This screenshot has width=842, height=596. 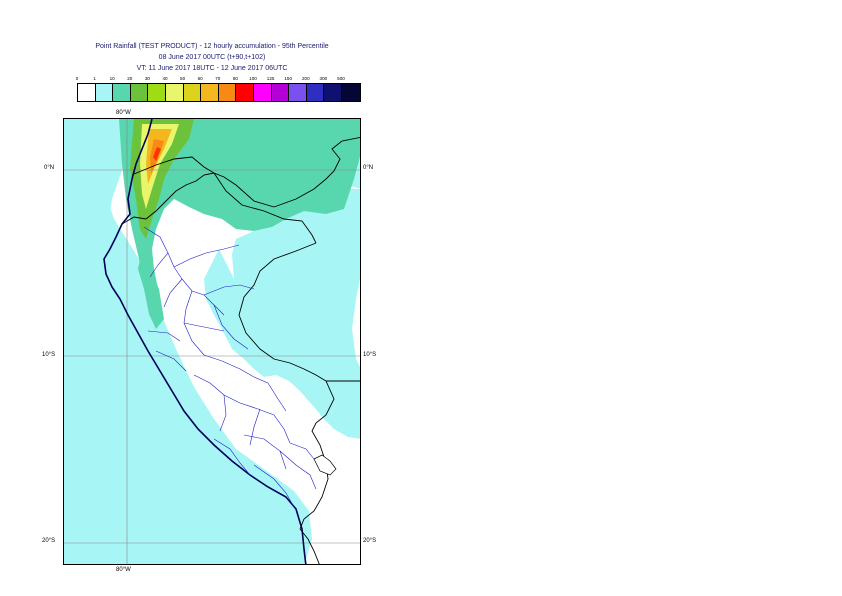 I want to click on legend-tick-label: 150, so click(x=288, y=78).